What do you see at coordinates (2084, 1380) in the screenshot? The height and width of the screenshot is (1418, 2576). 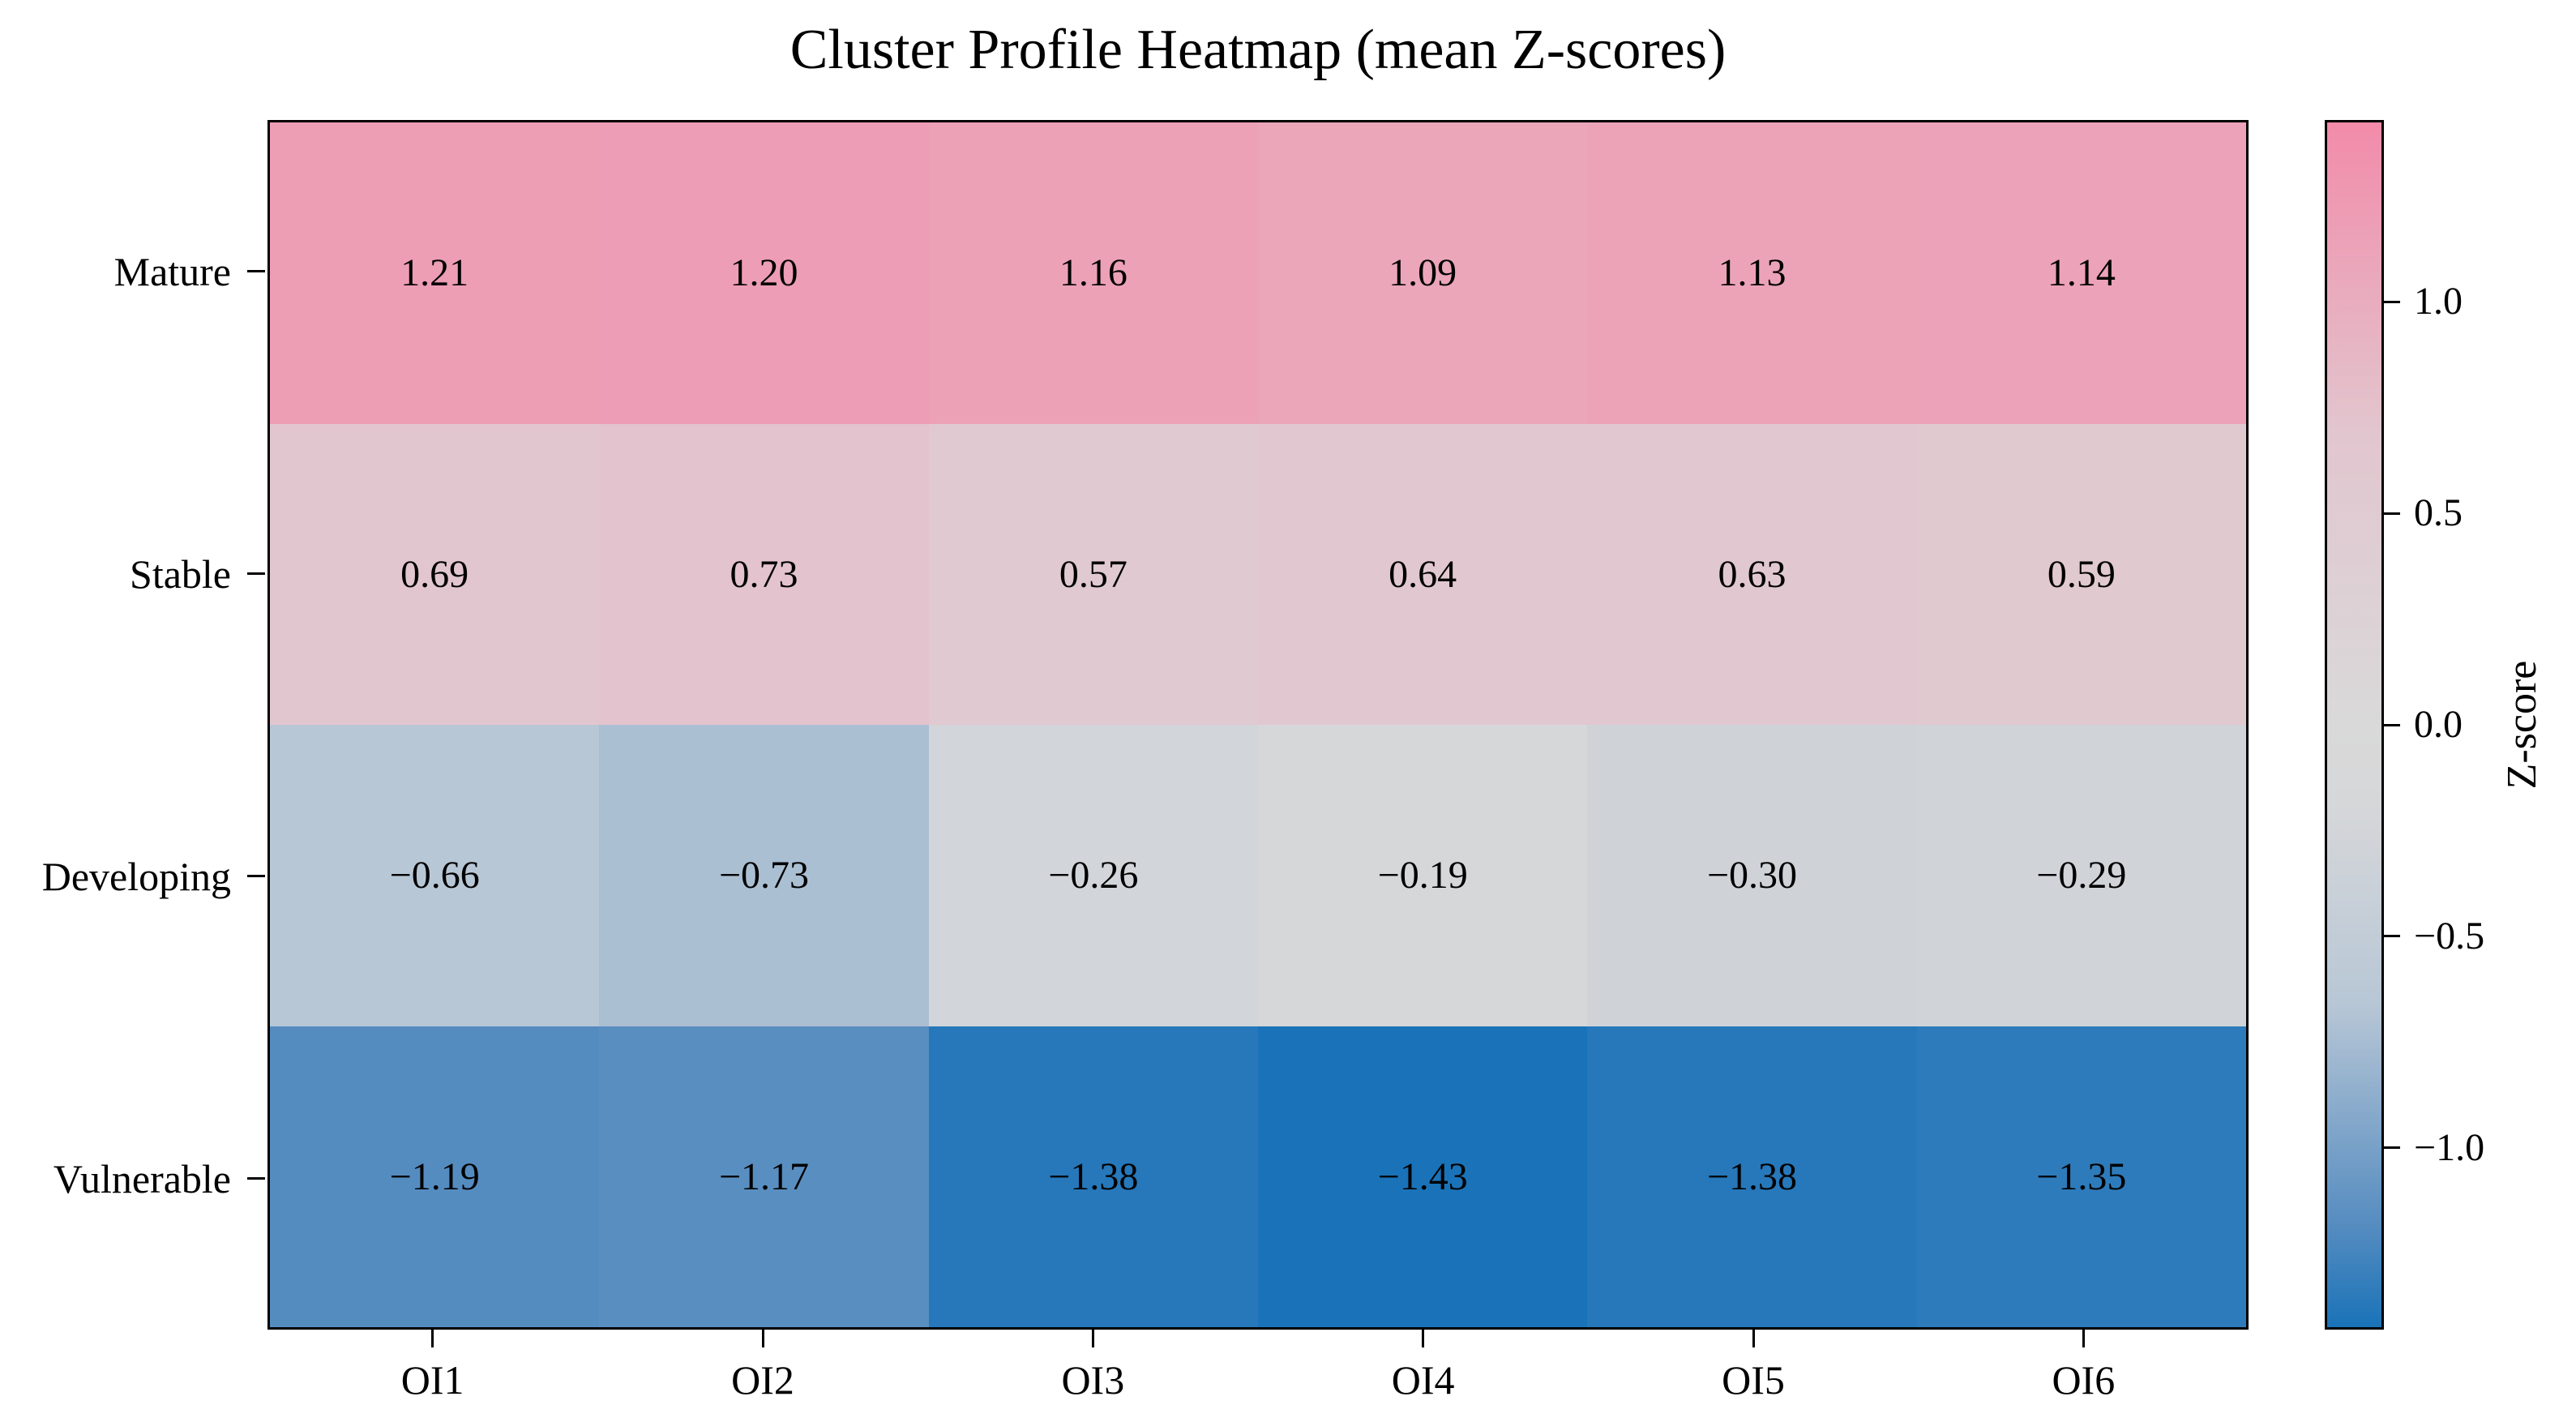 I see `x-axis-label-OI6: OI6` at bounding box center [2084, 1380].